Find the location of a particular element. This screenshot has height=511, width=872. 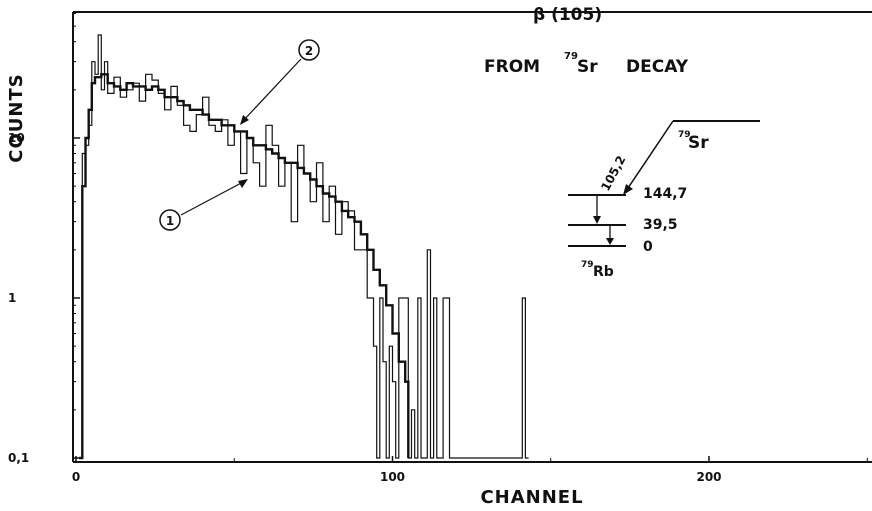

beta-transition is located at coordinates (649, 156).